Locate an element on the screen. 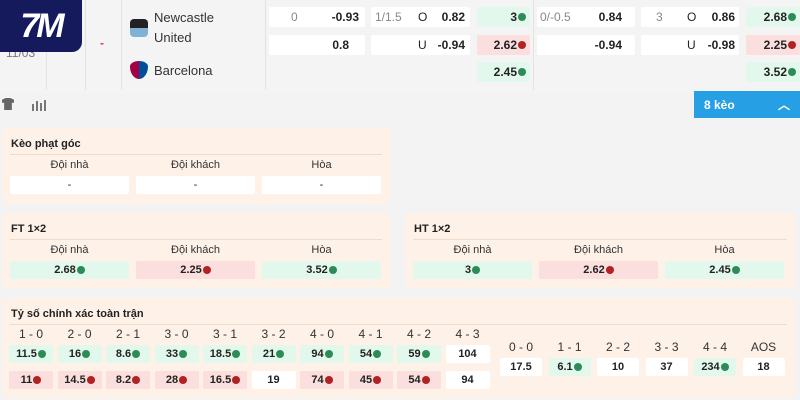 This screenshot has width=800, height=400. draw-score-odds: 37 is located at coordinates (666, 367).